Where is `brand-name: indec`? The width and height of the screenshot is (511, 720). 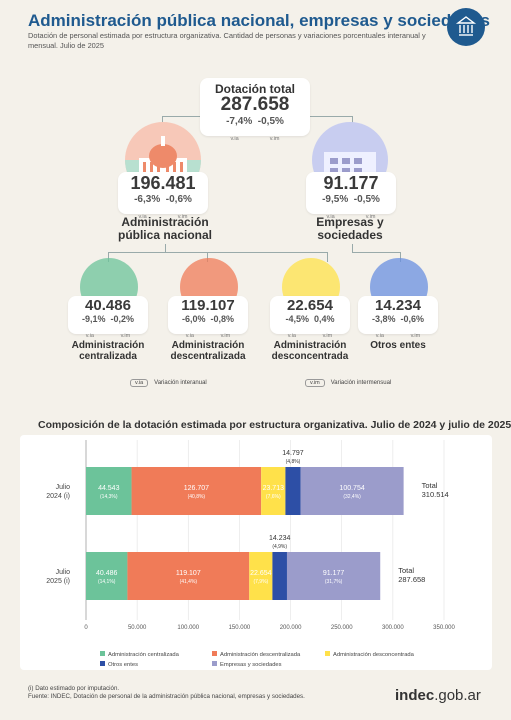
brand-name: indec is located at coordinates (415, 695).